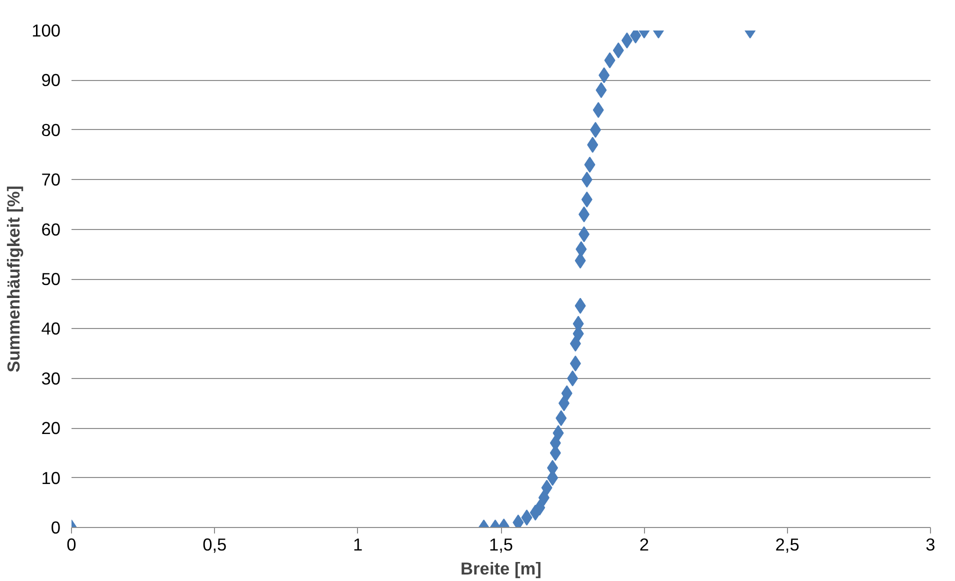  Describe the element at coordinates (51, 428) in the screenshot. I see `y-tick-label: 20` at that location.